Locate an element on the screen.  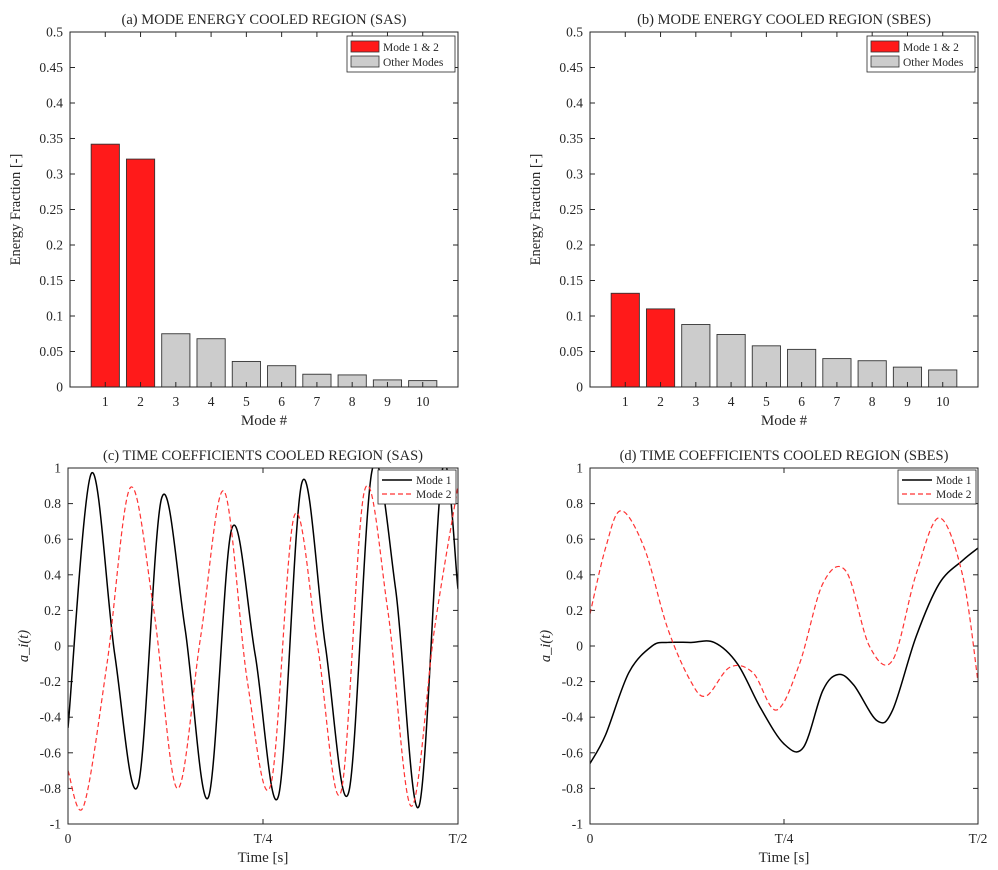
y-tick-label: 1 is located at coordinates (57, 468).